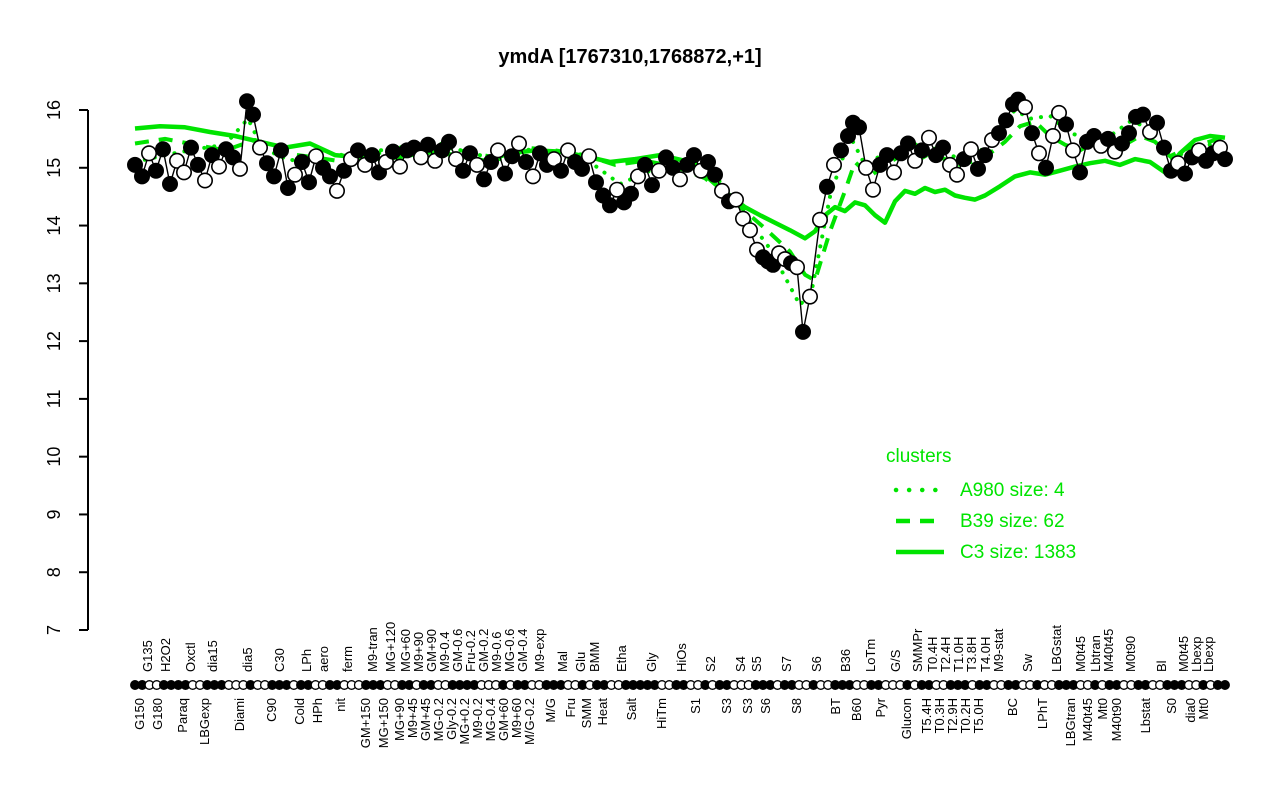  I want to click on y-tick-label: 8, so click(54, 572).